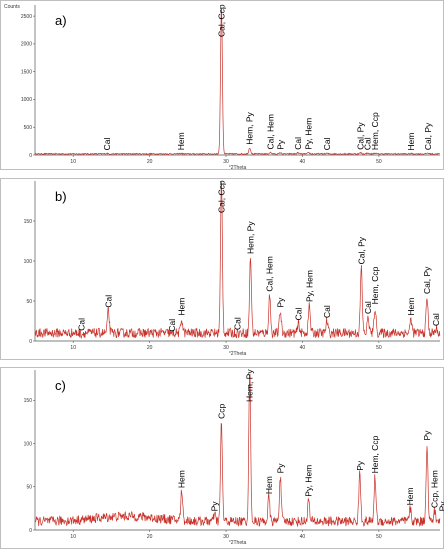 This screenshot has width=444, height=550. I want to click on y-tick-label: 2500, so click(26, 17).